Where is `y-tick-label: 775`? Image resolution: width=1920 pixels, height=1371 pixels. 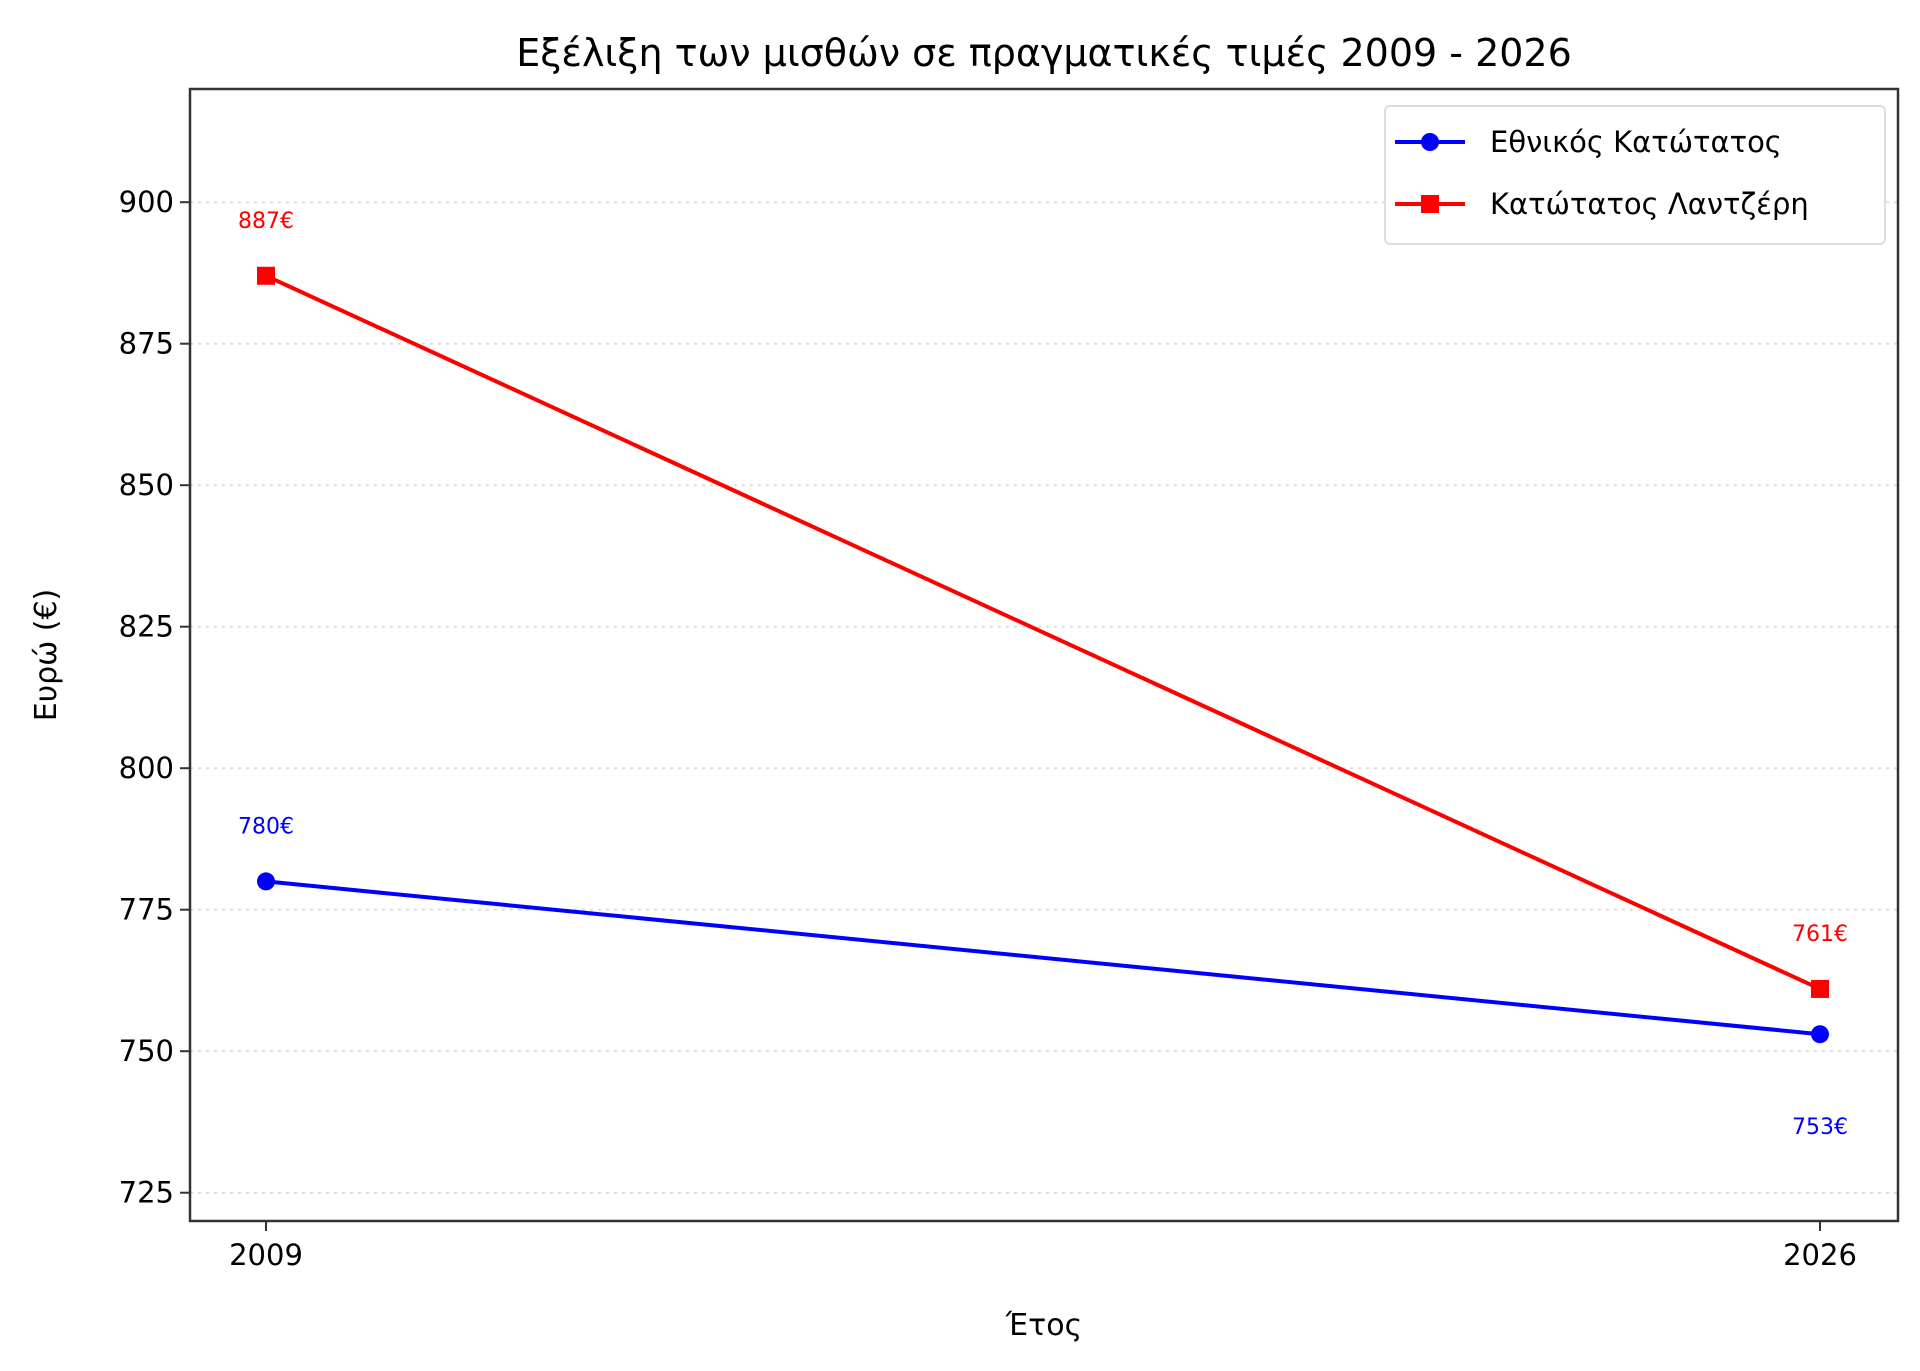 y-tick-label: 775 is located at coordinates (146, 910).